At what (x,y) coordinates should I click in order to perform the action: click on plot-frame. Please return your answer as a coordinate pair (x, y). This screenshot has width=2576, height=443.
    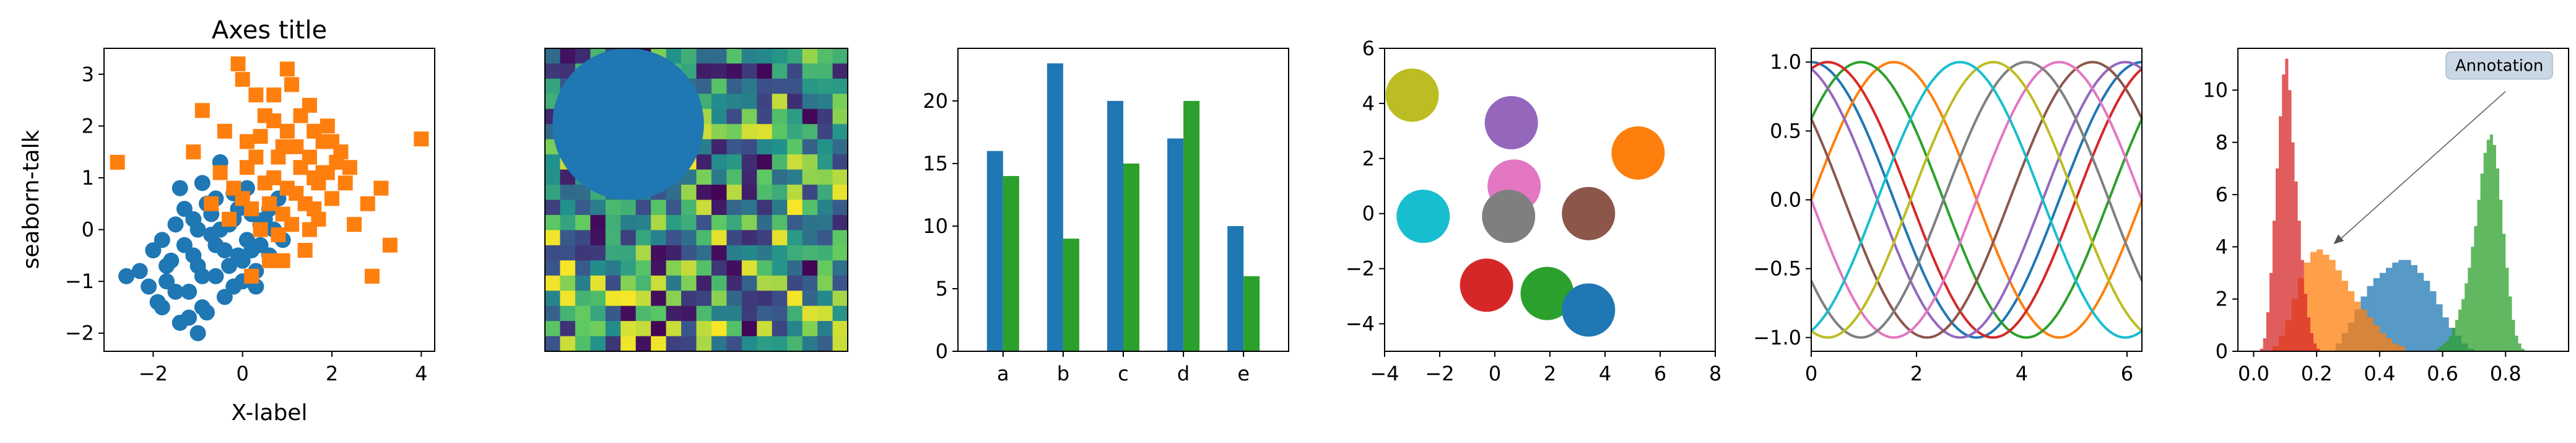
    Looking at the image, I should click on (2403, 200).